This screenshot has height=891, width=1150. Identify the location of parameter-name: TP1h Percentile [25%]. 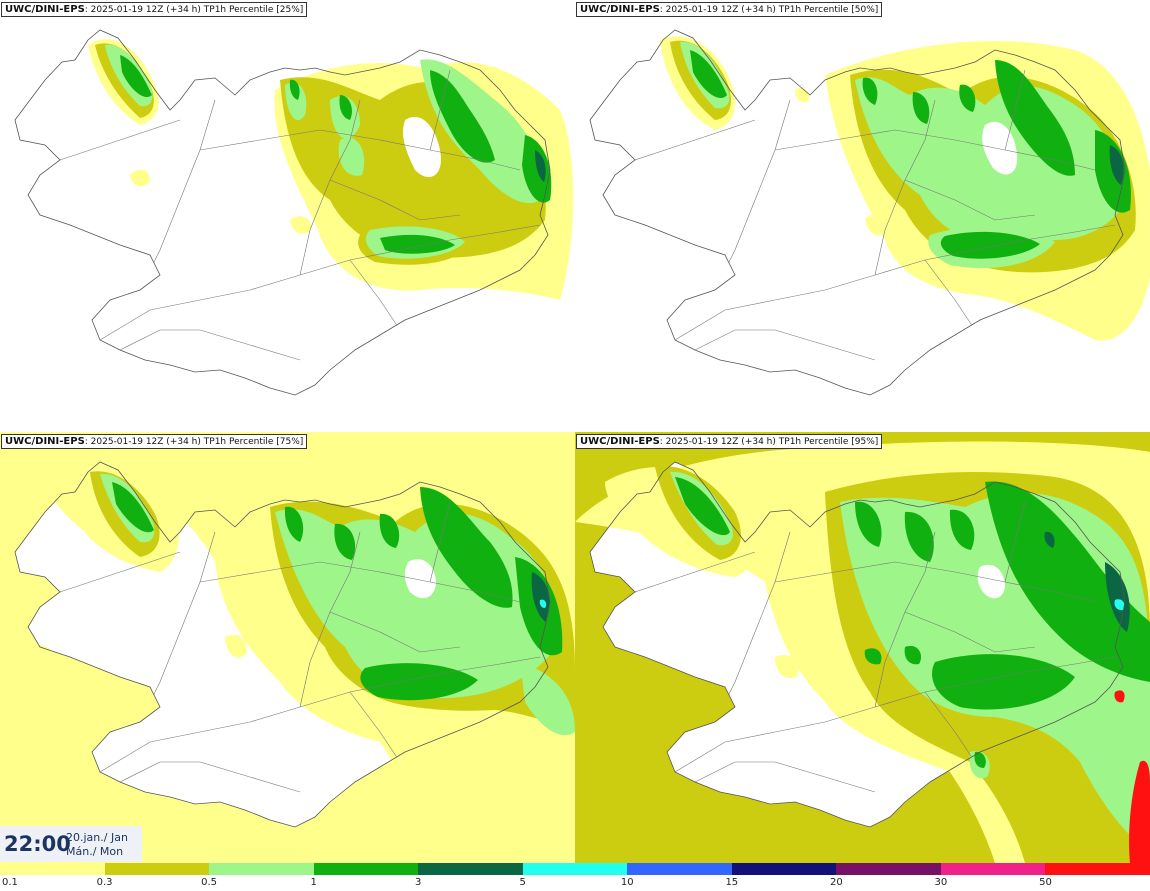
(253, 10).